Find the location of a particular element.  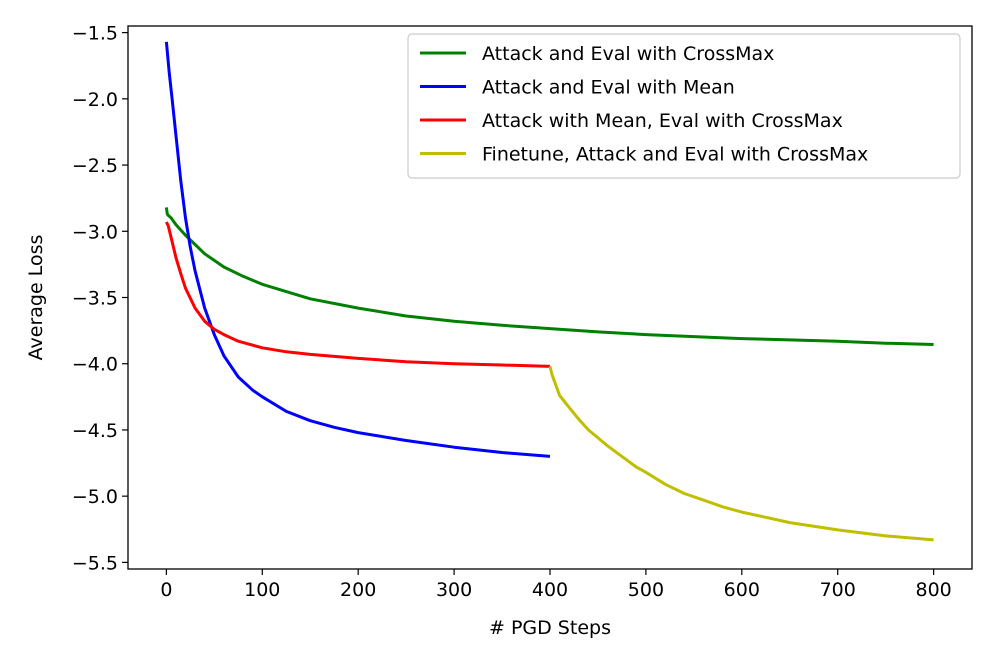

legend-label: Finetune, Attack and Eval with CrossMax is located at coordinates (675, 155).